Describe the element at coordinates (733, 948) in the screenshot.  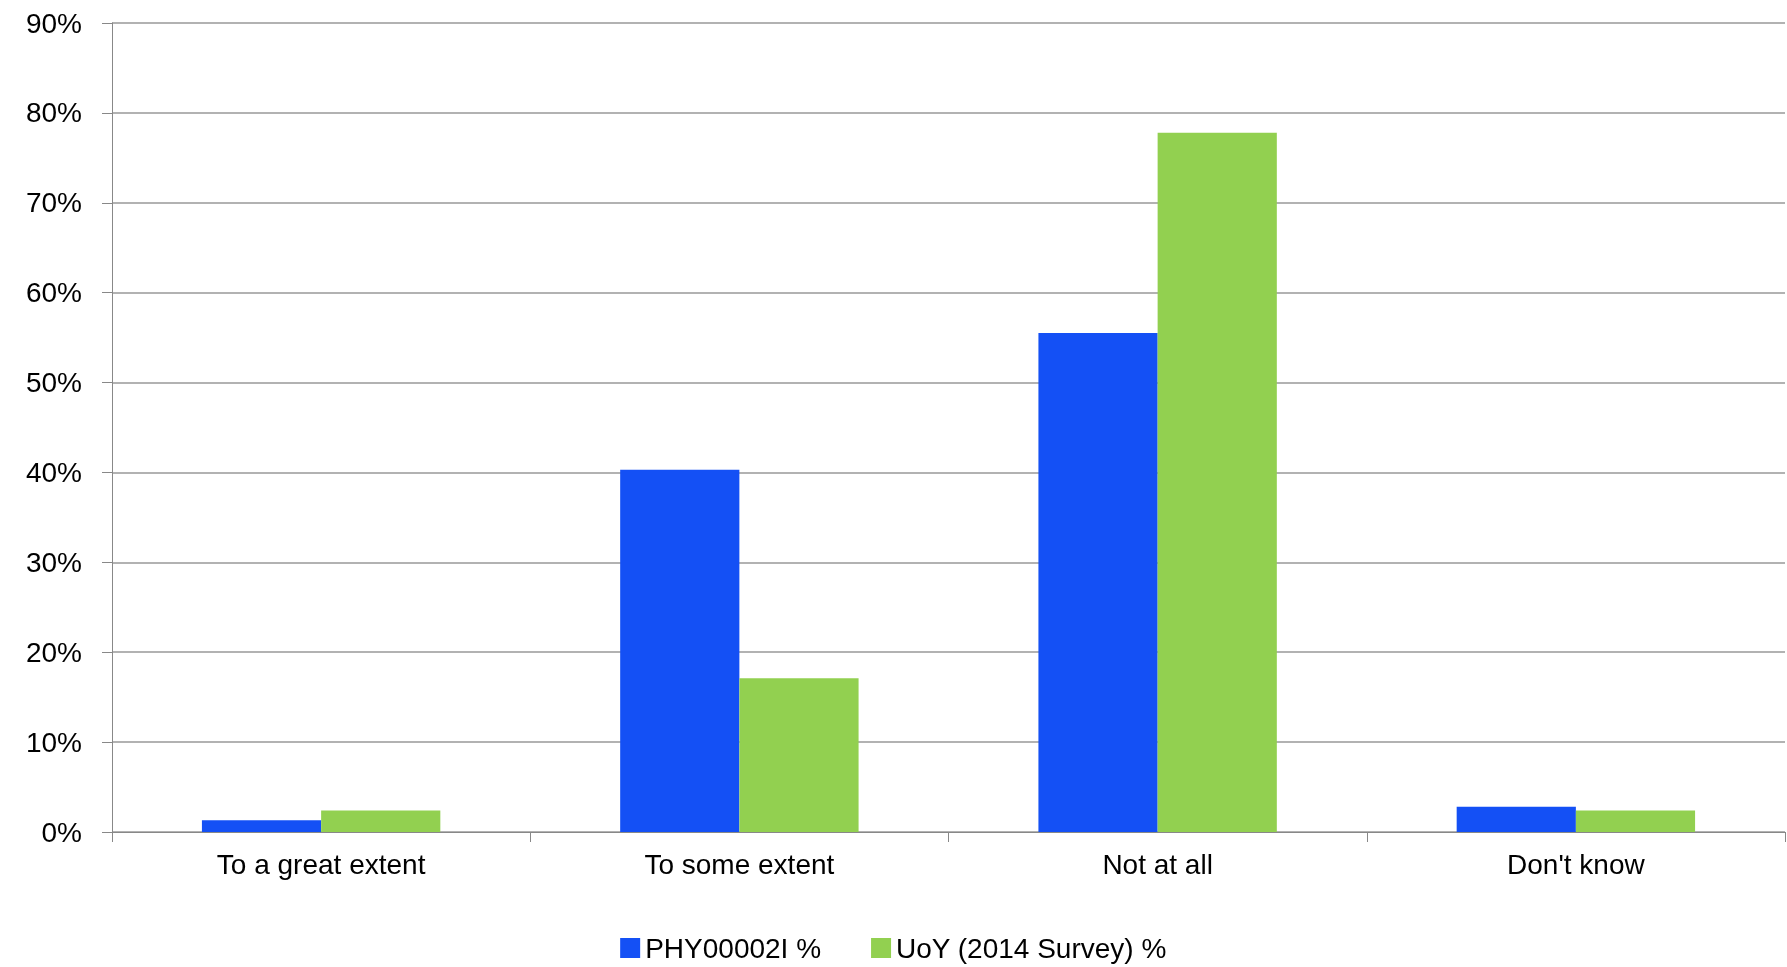
I see `legend-label: PHY00002I %` at that location.